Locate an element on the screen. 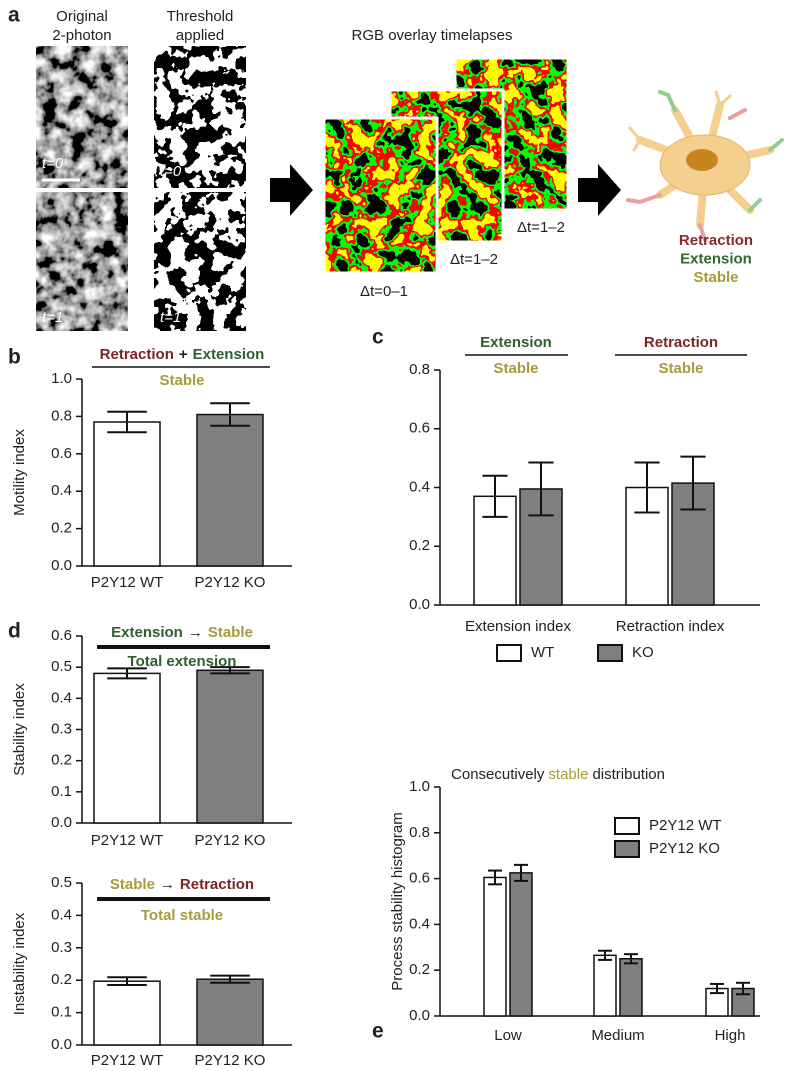 The width and height of the screenshot is (788, 1071). formula-text: Retraction + Extension is located at coordinates (182, 354).